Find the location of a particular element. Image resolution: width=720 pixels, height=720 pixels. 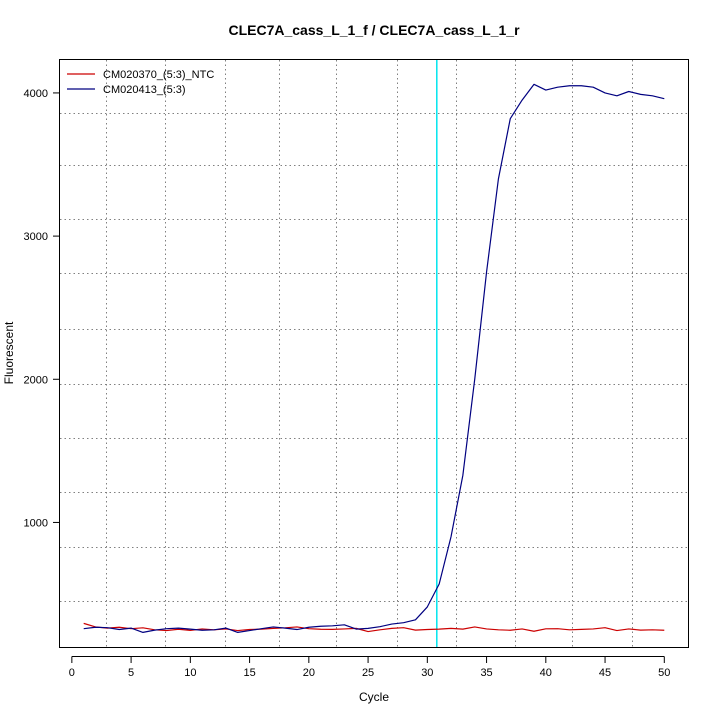

x-tick-label: 35 is located at coordinates (486, 673).